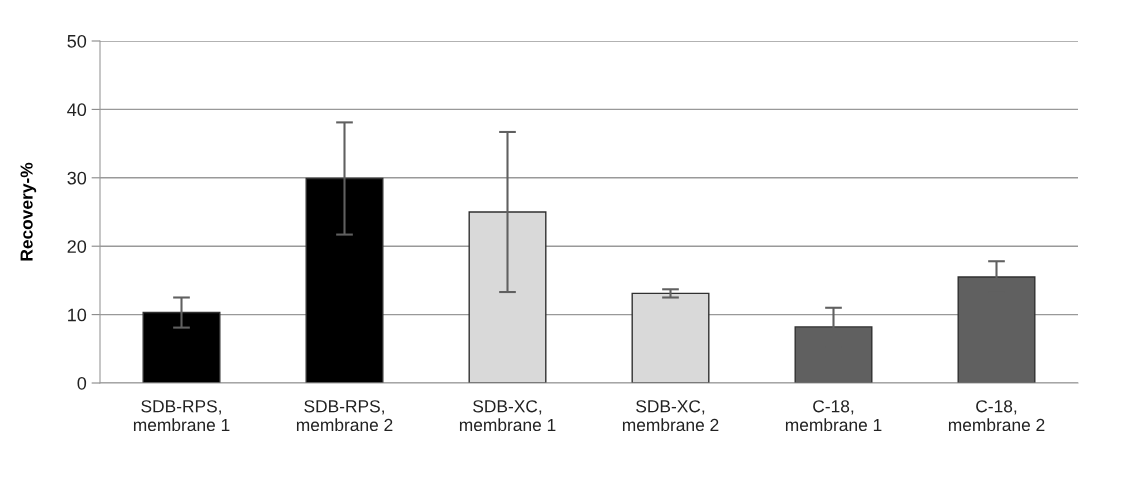 The image size is (1127, 483). I want to click on y-axis-title: Recovery-%, so click(28, 211).